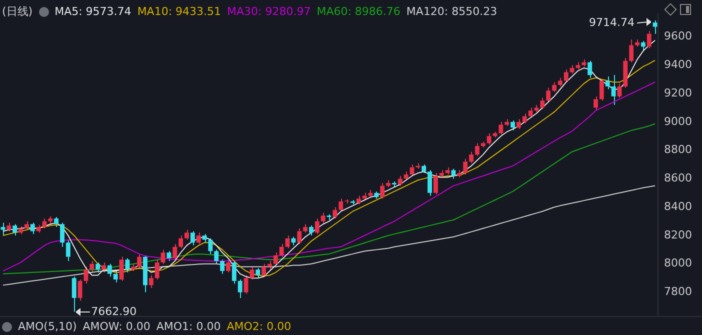 The height and width of the screenshot is (335, 702). I want to click on y-tick-label: 8800, so click(678, 149).